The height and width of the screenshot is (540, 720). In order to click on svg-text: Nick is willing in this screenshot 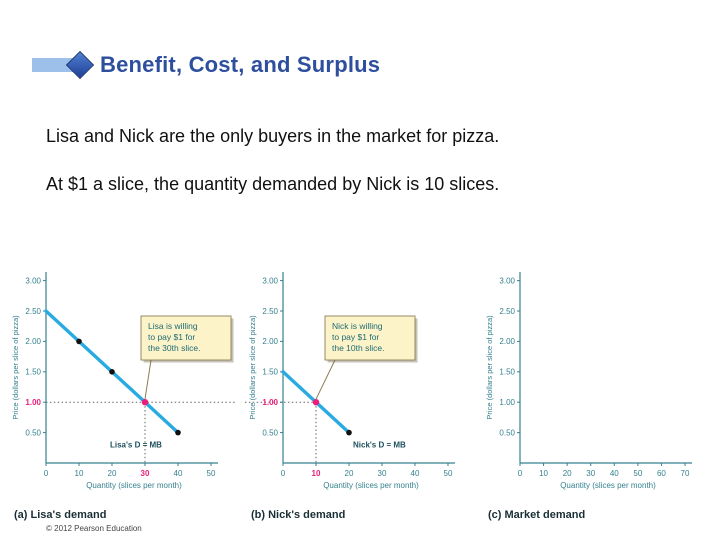, I will do `click(357, 326)`.